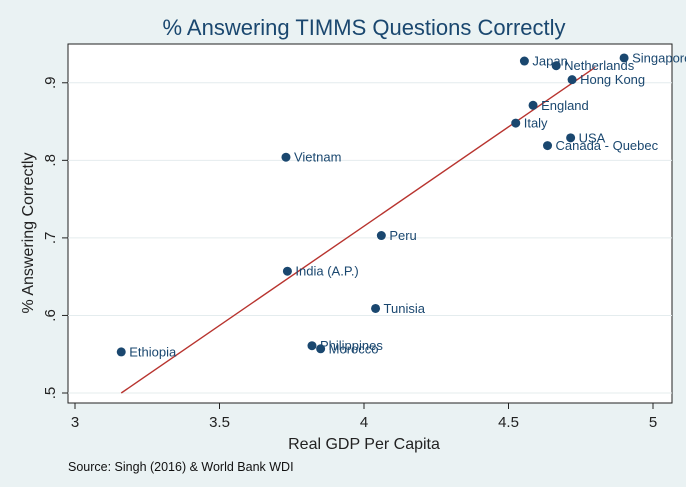 The width and height of the screenshot is (686, 487). I want to click on data-point-label: Vietnam, so click(317, 157).